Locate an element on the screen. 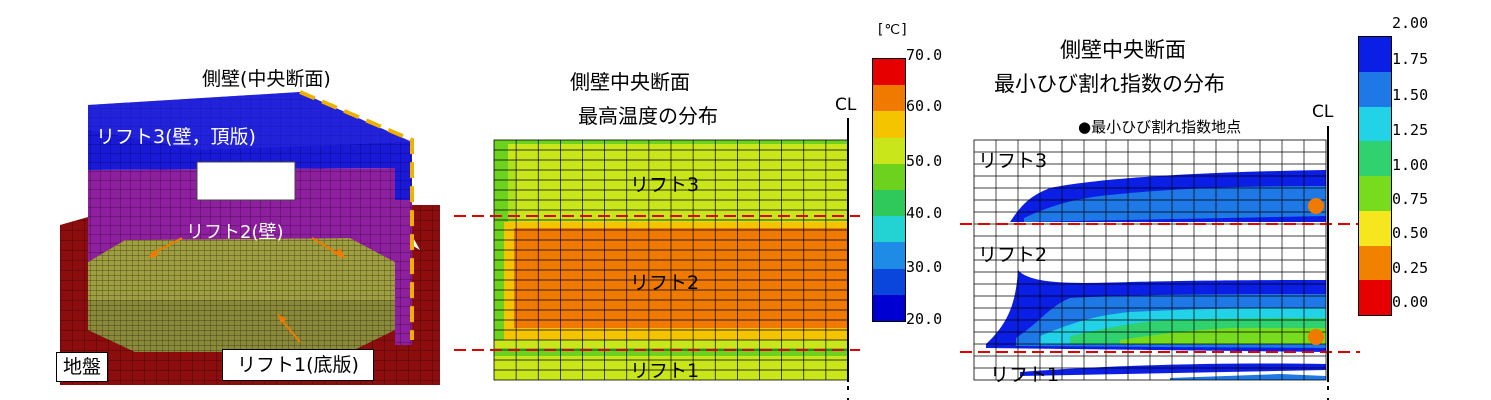 Image resolution: width=1491 pixels, height=400 pixels. temperature-tick-2: 50.0 is located at coordinates (924, 161).